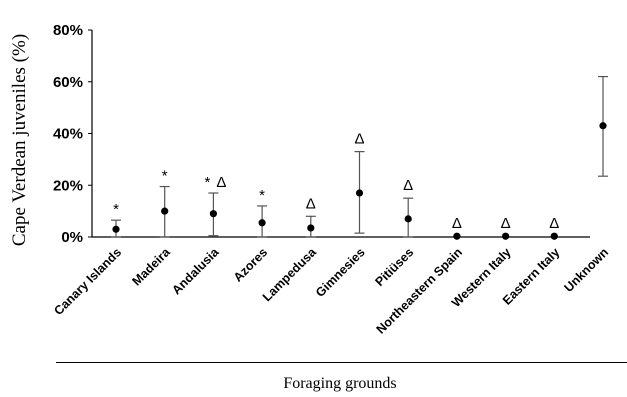  What do you see at coordinates (152, 266) in the screenshot?
I see `x-category-label: Madeira` at bounding box center [152, 266].